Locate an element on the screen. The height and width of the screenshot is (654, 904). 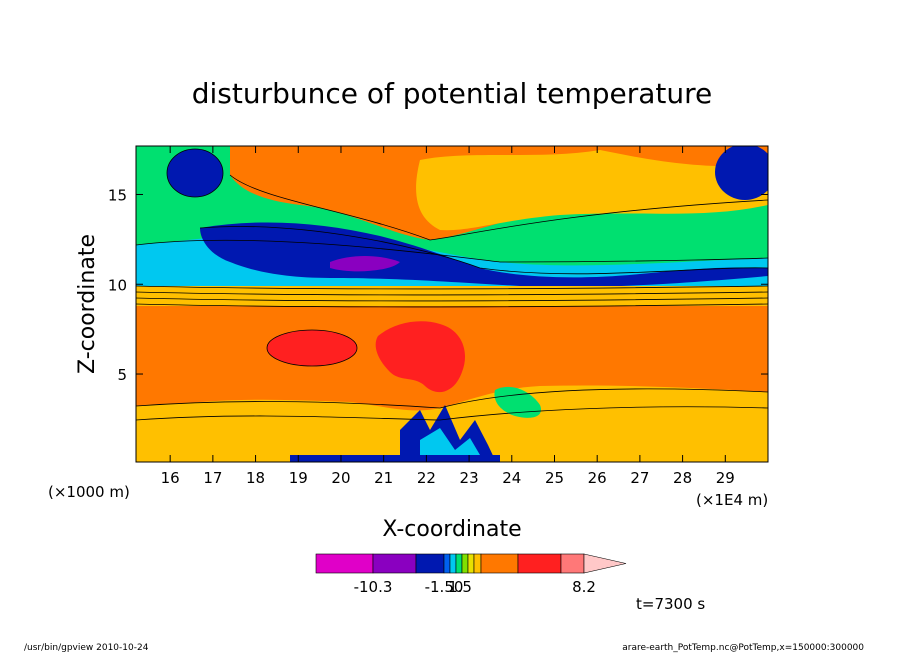
x-tick-label: 21 is located at coordinates (383, 478).